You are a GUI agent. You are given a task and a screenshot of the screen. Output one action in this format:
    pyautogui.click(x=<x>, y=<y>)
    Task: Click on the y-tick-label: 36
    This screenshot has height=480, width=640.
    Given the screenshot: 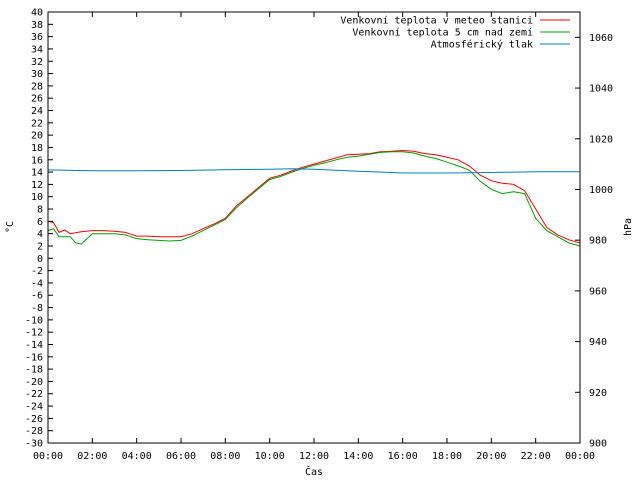 What is the action you would take?
    pyautogui.click(x=37, y=37)
    